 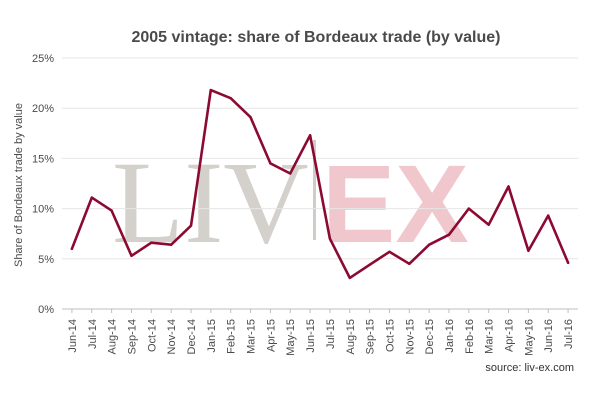 I want to click on y-tick-label: 15%, so click(x=43, y=159).